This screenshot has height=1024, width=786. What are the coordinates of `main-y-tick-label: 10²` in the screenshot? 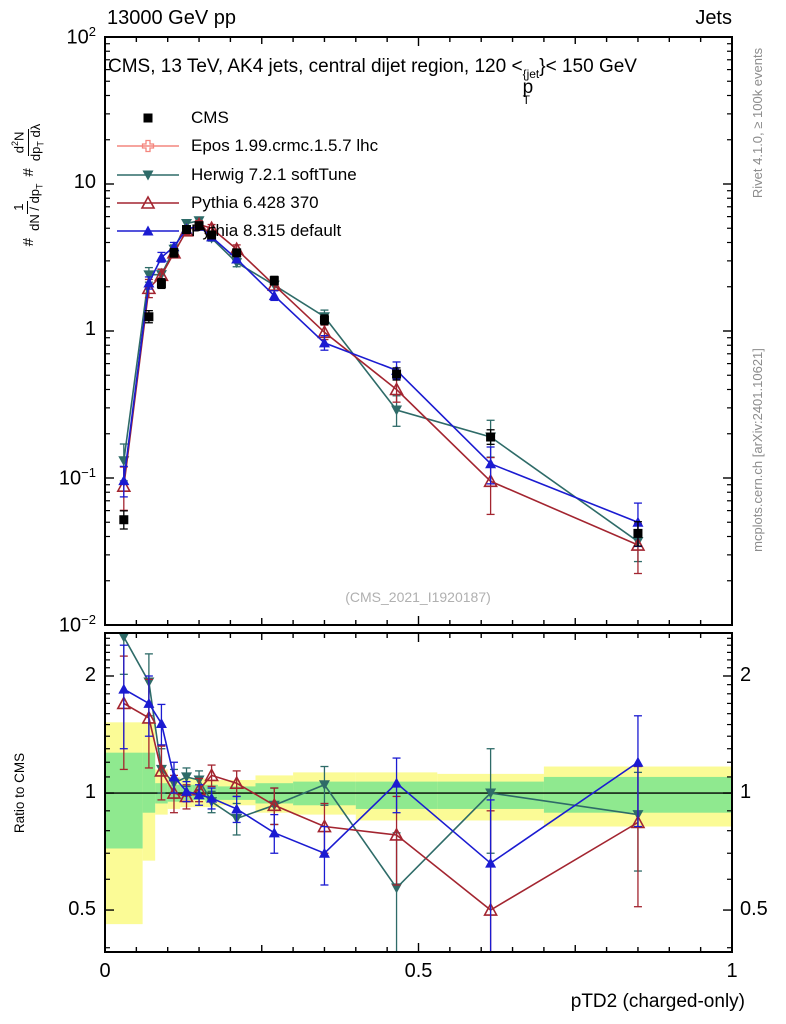 It's located at (81, 36).